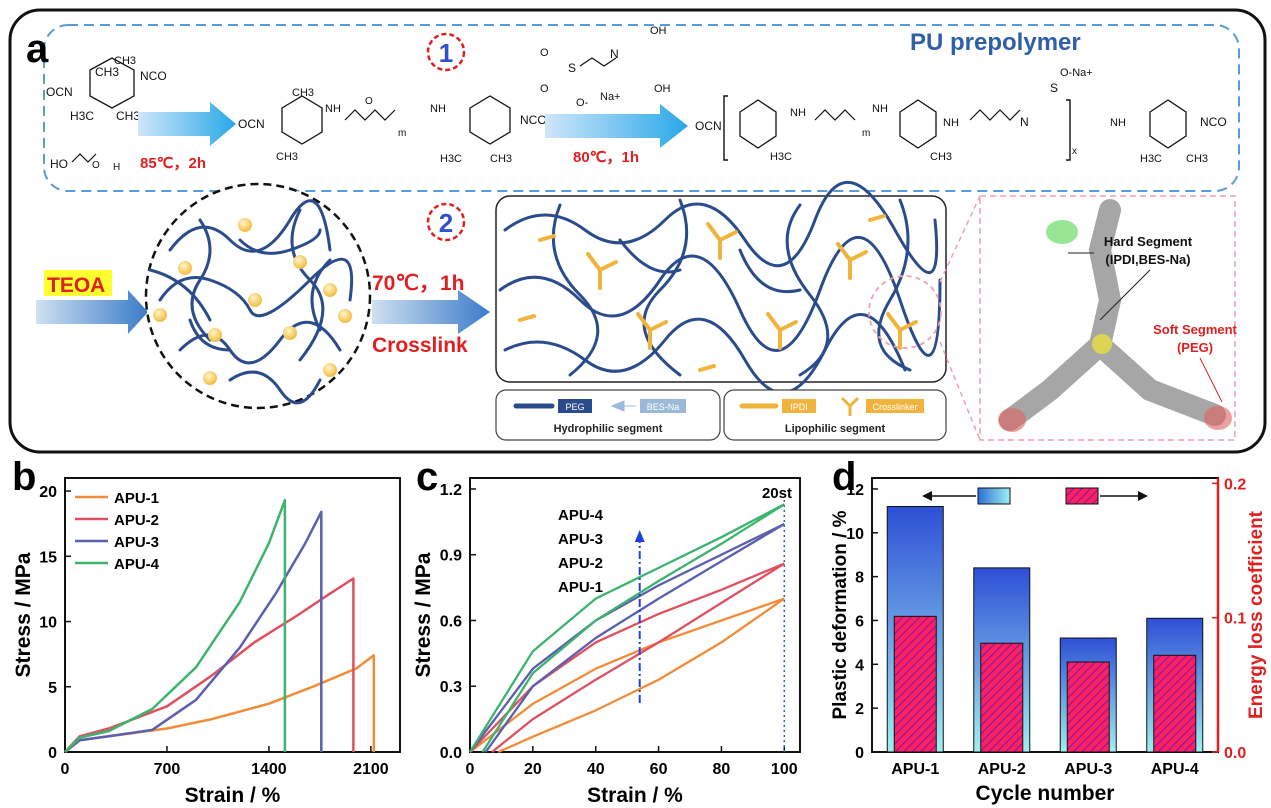 The image size is (1271, 808). Describe the element at coordinates (658, 31) in the screenshot. I see `svg-text: OH` at that location.